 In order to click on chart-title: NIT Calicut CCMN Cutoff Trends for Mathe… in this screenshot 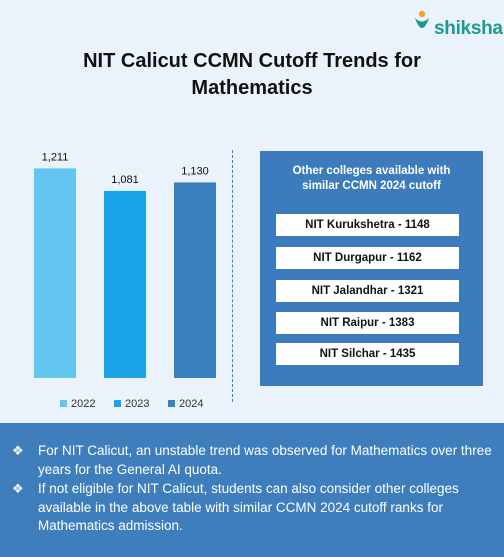, I will do `click(252, 75)`.